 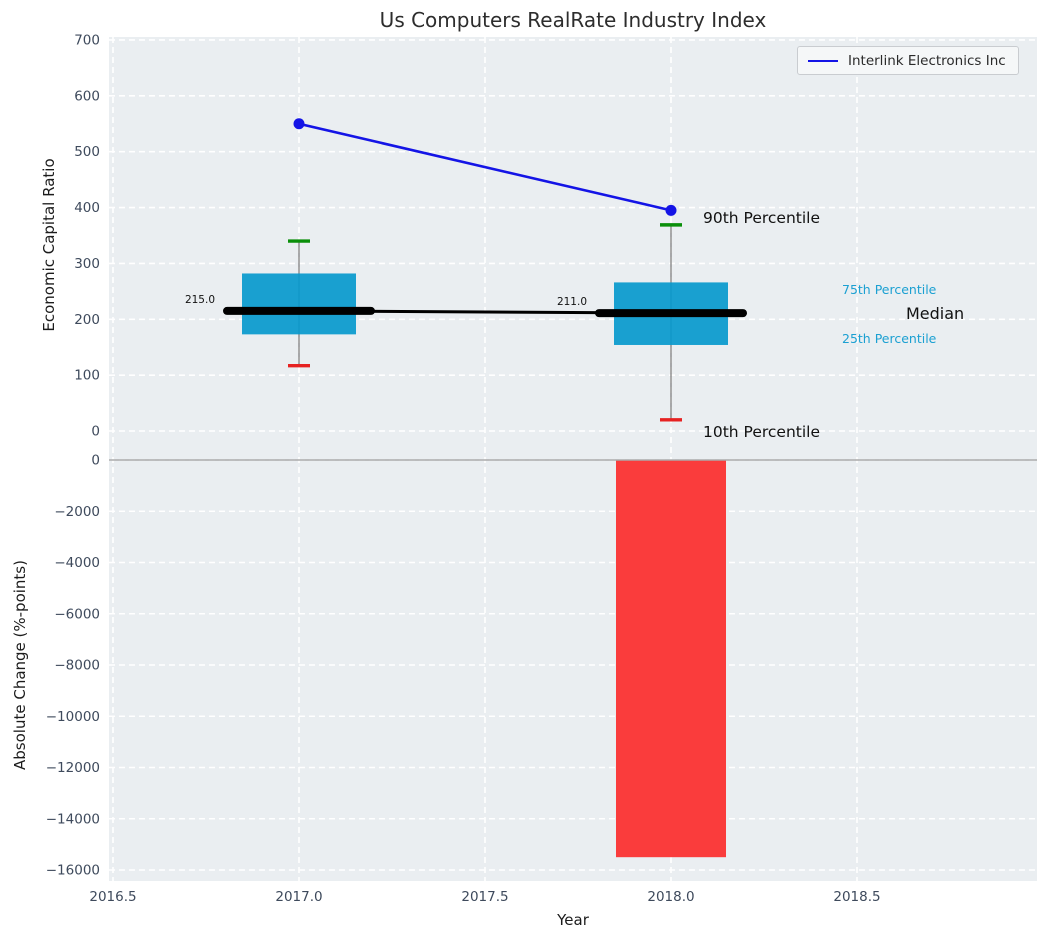 What do you see at coordinates (573, 920) in the screenshot?
I see `x-axis-label: Year` at bounding box center [573, 920].